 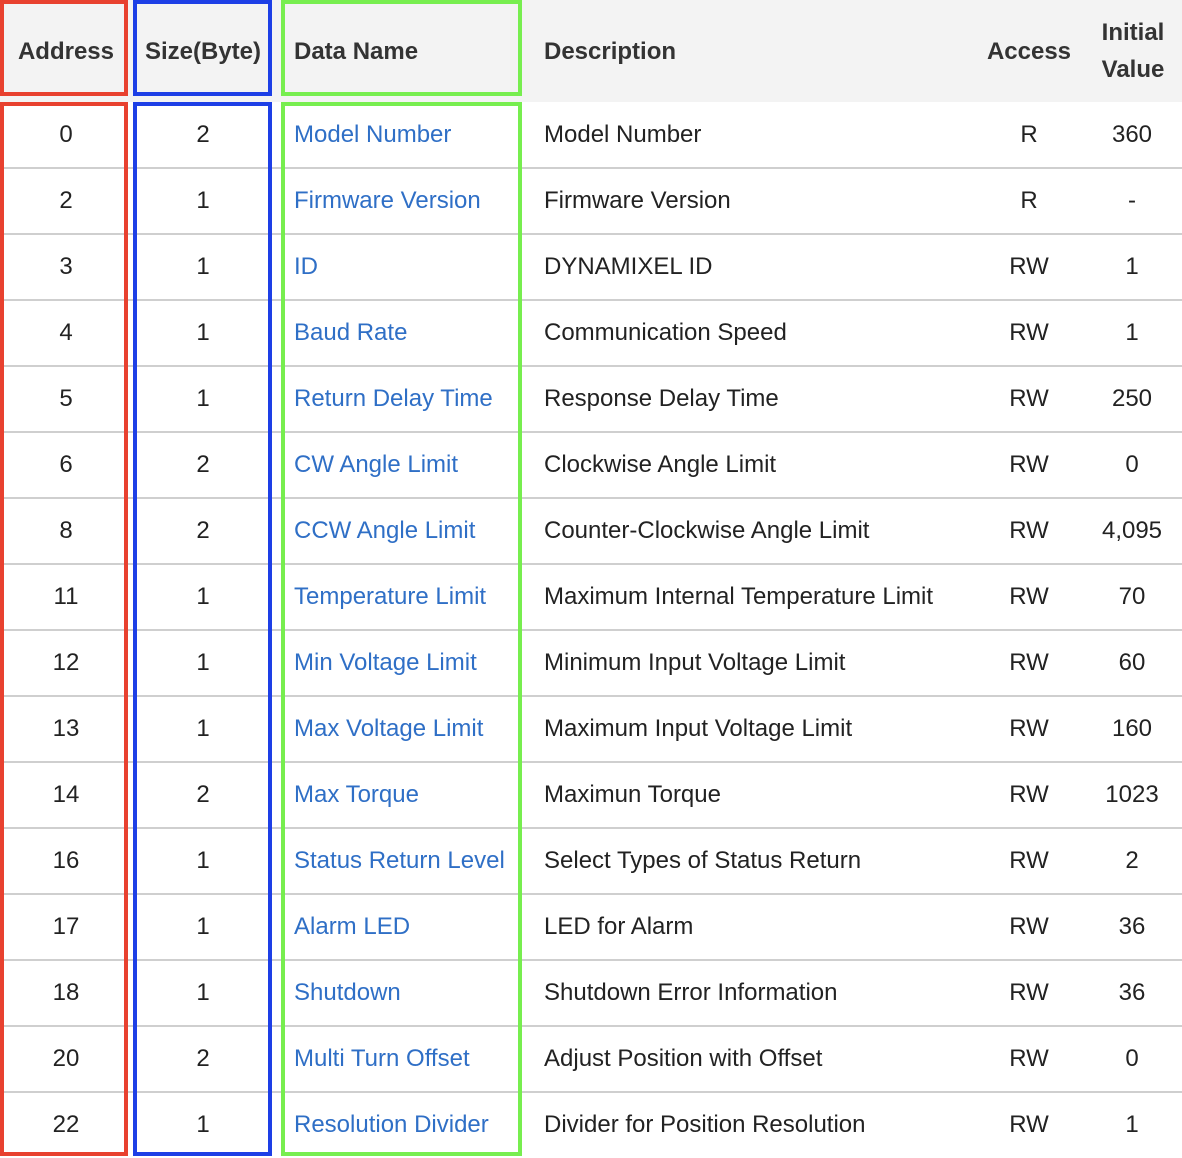 I want to click on data-name-link: Min Voltage Limit, so click(x=385, y=662).